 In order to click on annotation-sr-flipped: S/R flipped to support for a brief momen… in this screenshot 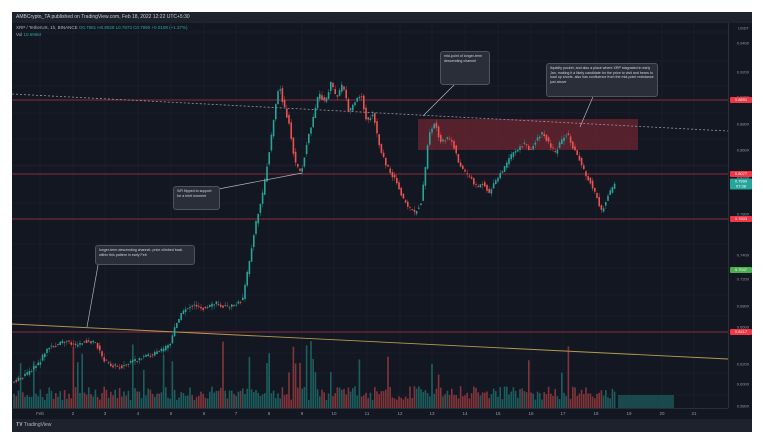, I will do `click(196, 198)`.